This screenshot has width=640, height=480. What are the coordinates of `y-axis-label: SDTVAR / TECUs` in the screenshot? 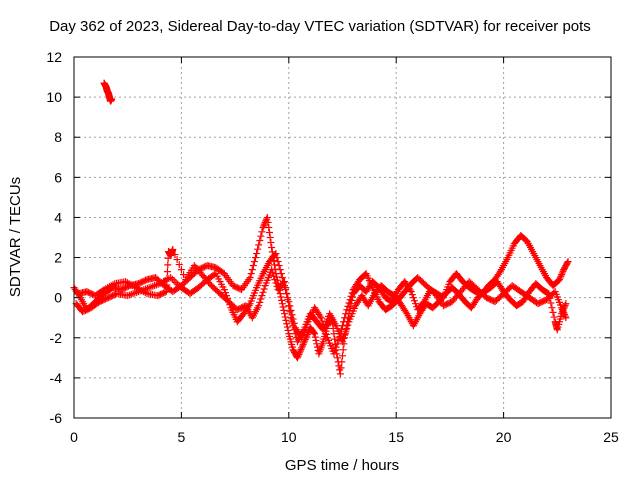 It's located at (15, 237).